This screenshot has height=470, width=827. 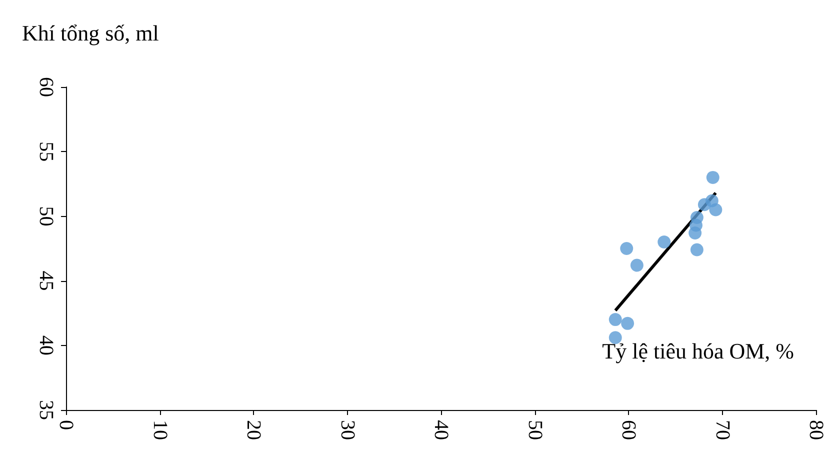 I want to click on y-axis-title: Khí tổng số, ml, so click(x=90, y=33).